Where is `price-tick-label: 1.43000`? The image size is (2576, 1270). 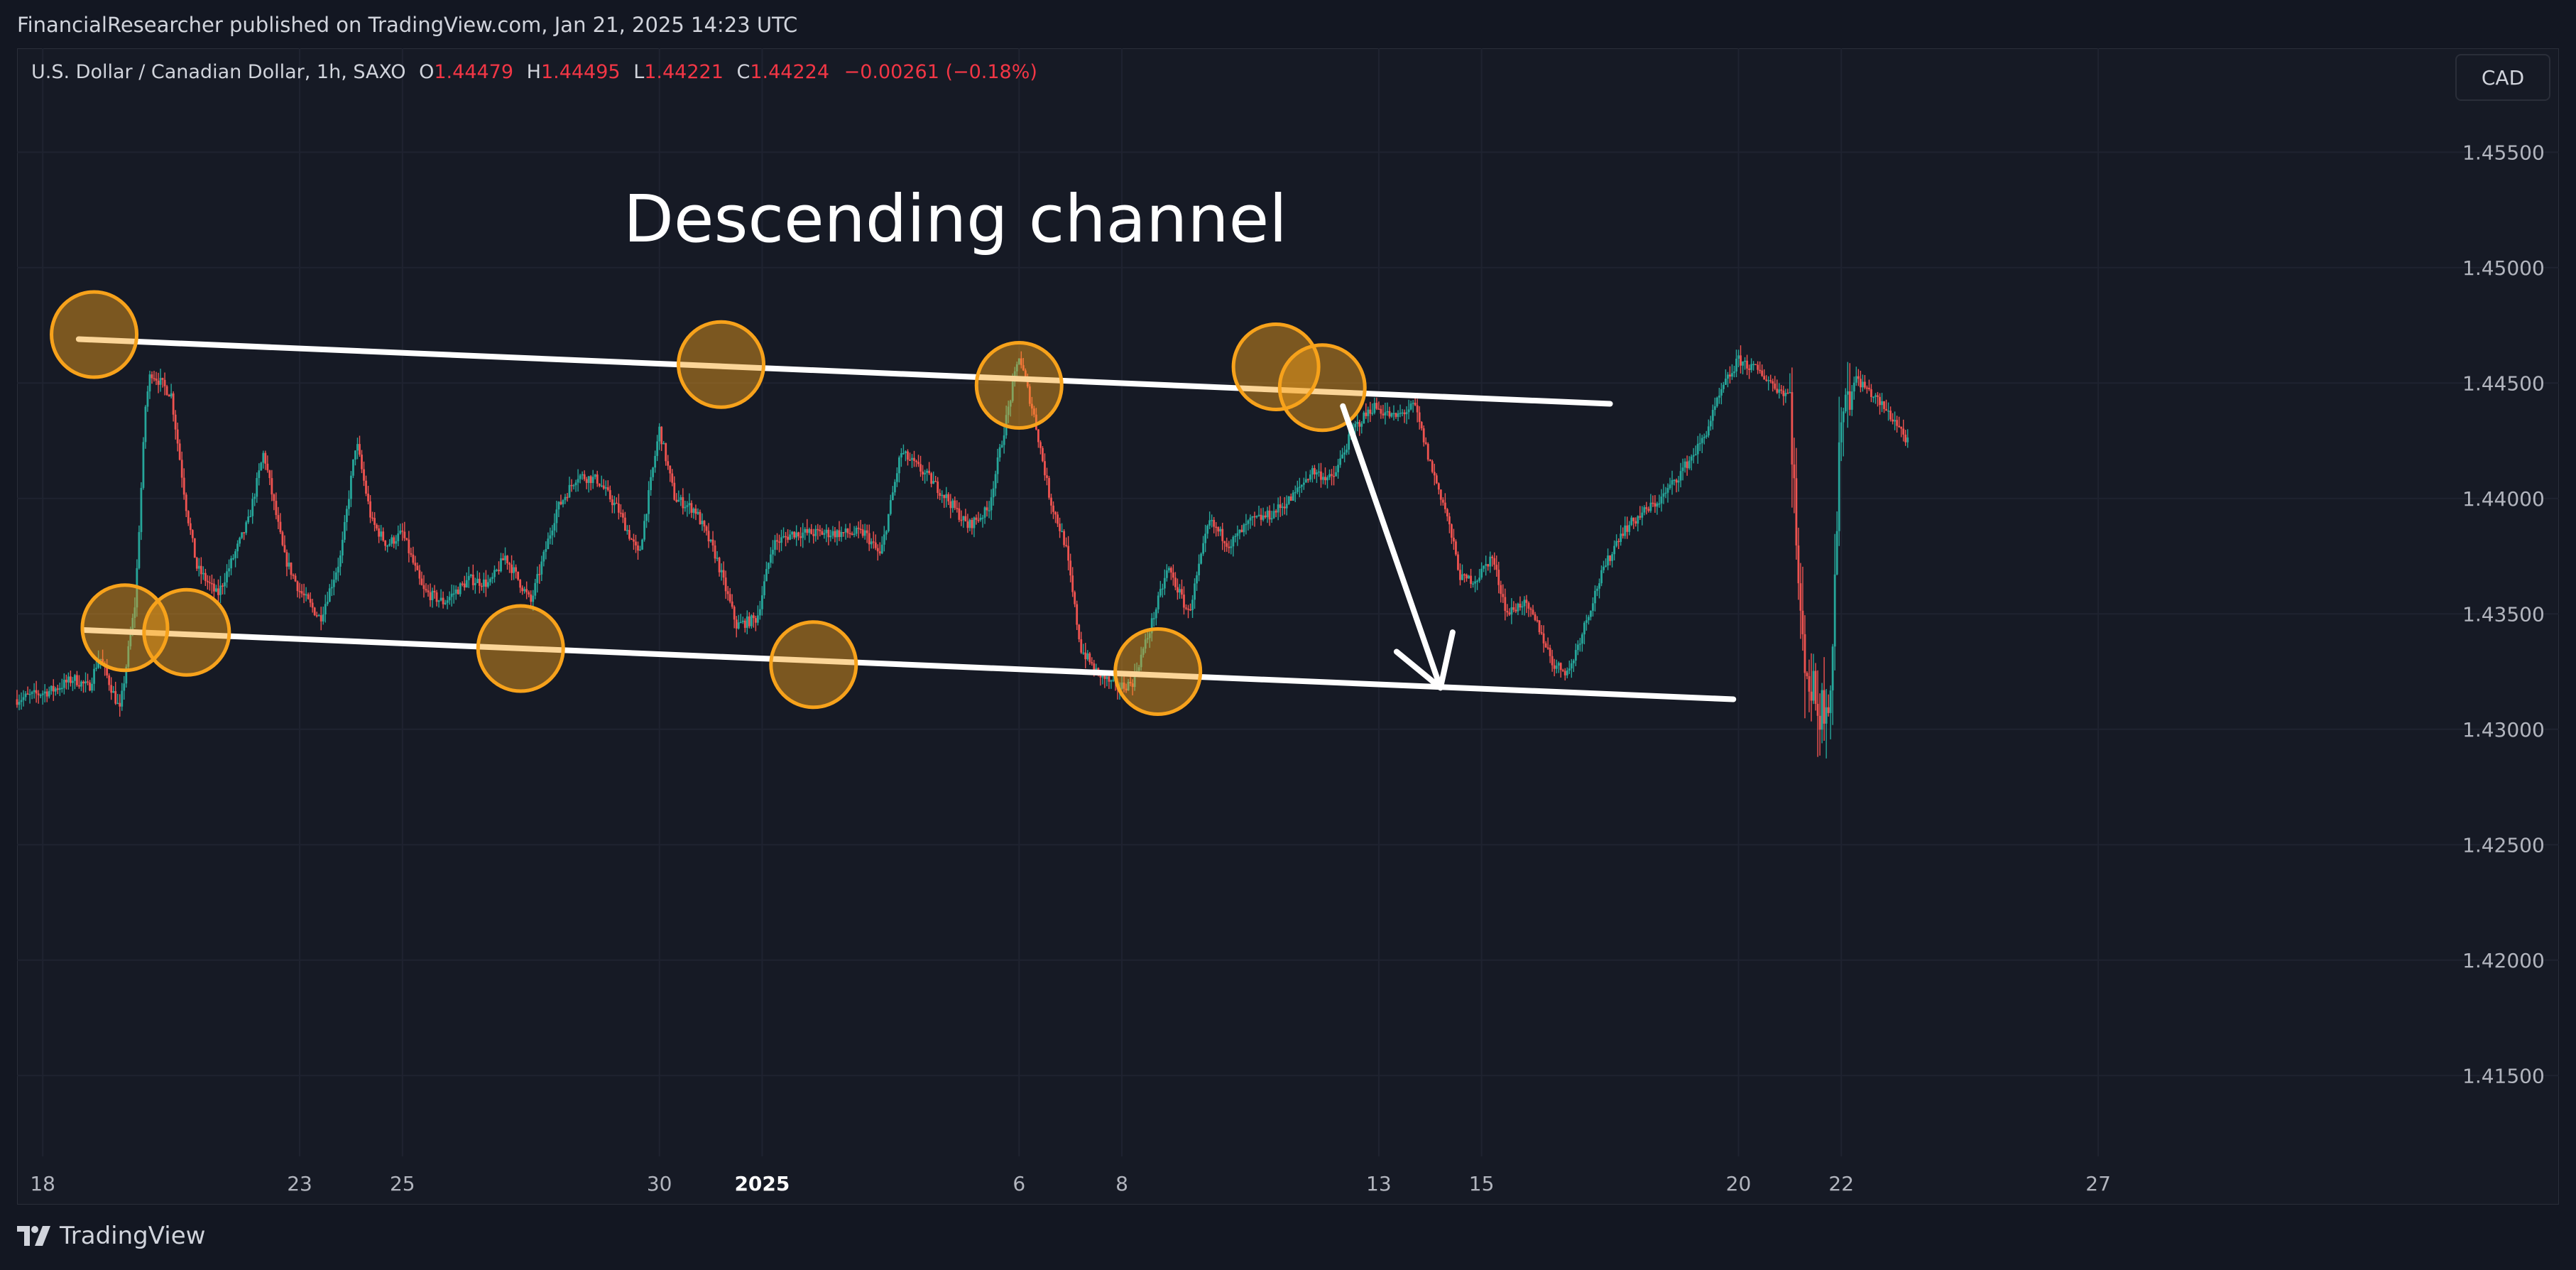
price-tick-label: 1.43000 is located at coordinates (2503, 730).